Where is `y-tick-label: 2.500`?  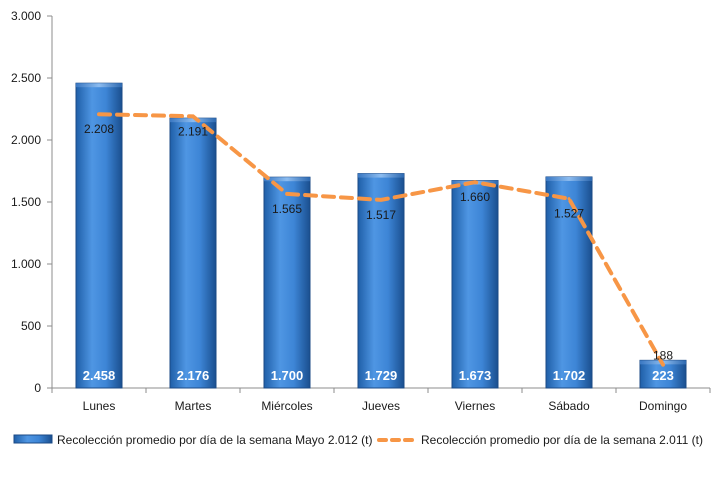 y-tick-label: 2.500 is located at coordinates (26, 78).